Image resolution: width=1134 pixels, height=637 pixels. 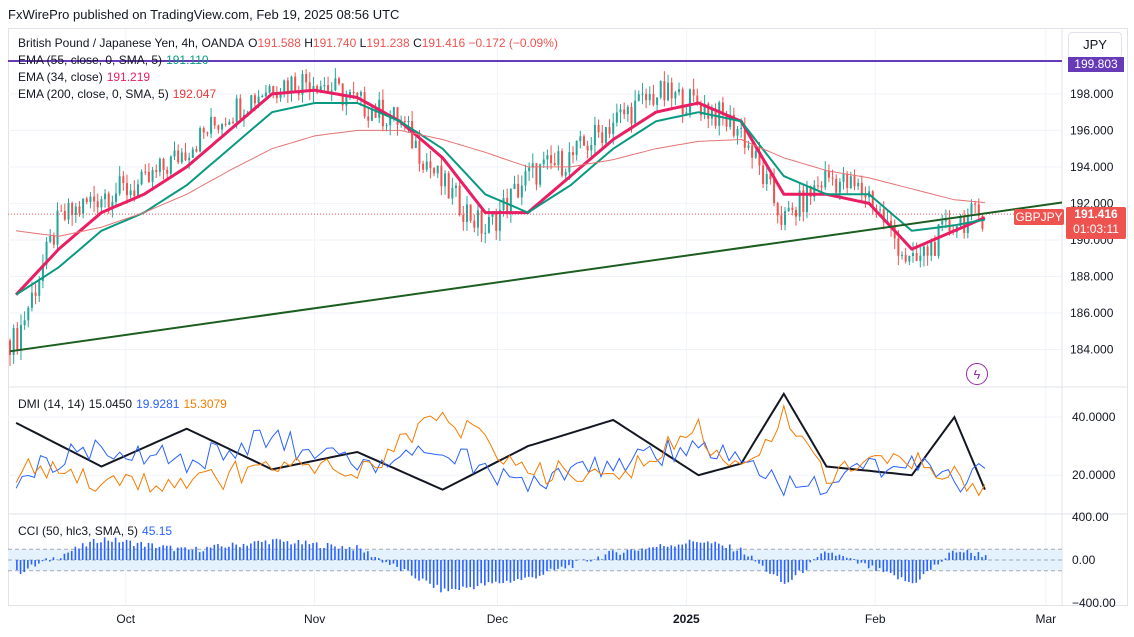 I want to click on legend-ema34: EMA (34, close) 191.219, so click(x=84, y=77).